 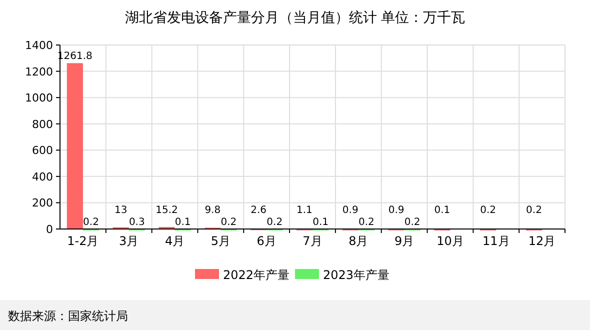 What do you see at coordinates (49, 229) in the screenshot?
I see `y-tick-label: 0` at bounding box center [49, 229].